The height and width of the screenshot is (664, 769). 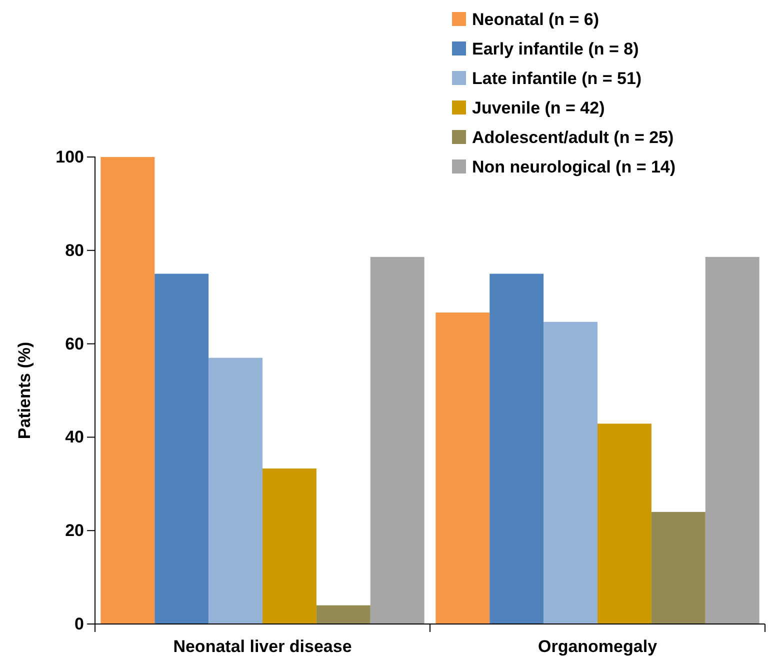 I want to click on legend-label: Neonatal (n = 6), so click(x=536, y=19).